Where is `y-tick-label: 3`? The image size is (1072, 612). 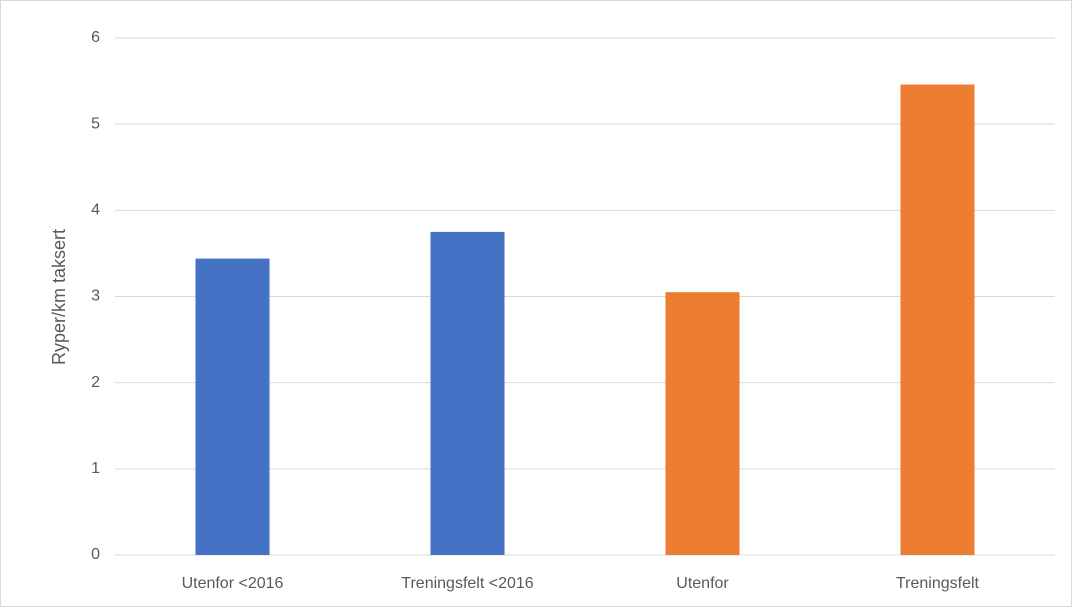 y-tick-label: 3 is located at coordinates (95, 296).